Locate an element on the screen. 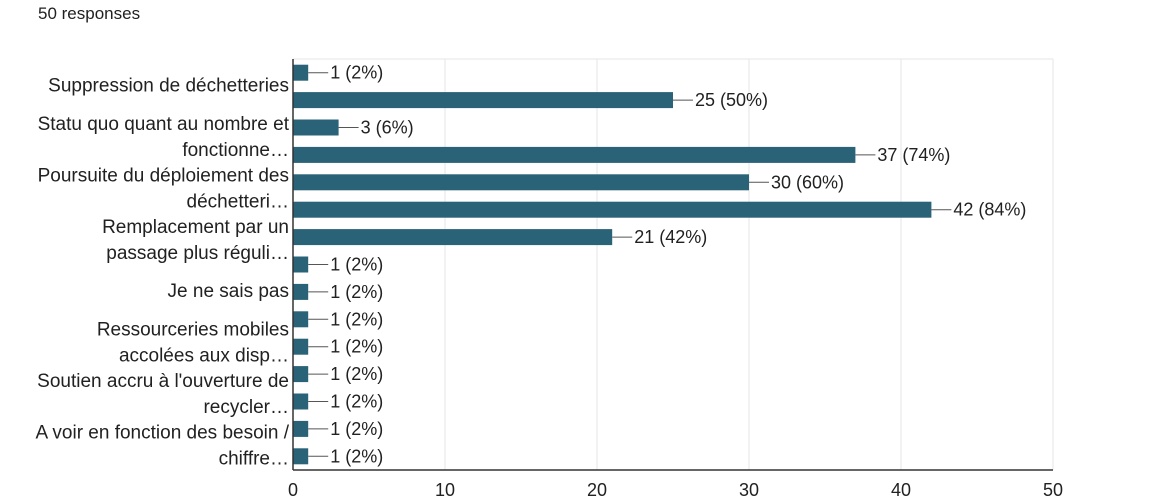 This screenshot has height=500, width=1170. category-label-line: Ressourceries mobiles is located at coordinates (193, 330).